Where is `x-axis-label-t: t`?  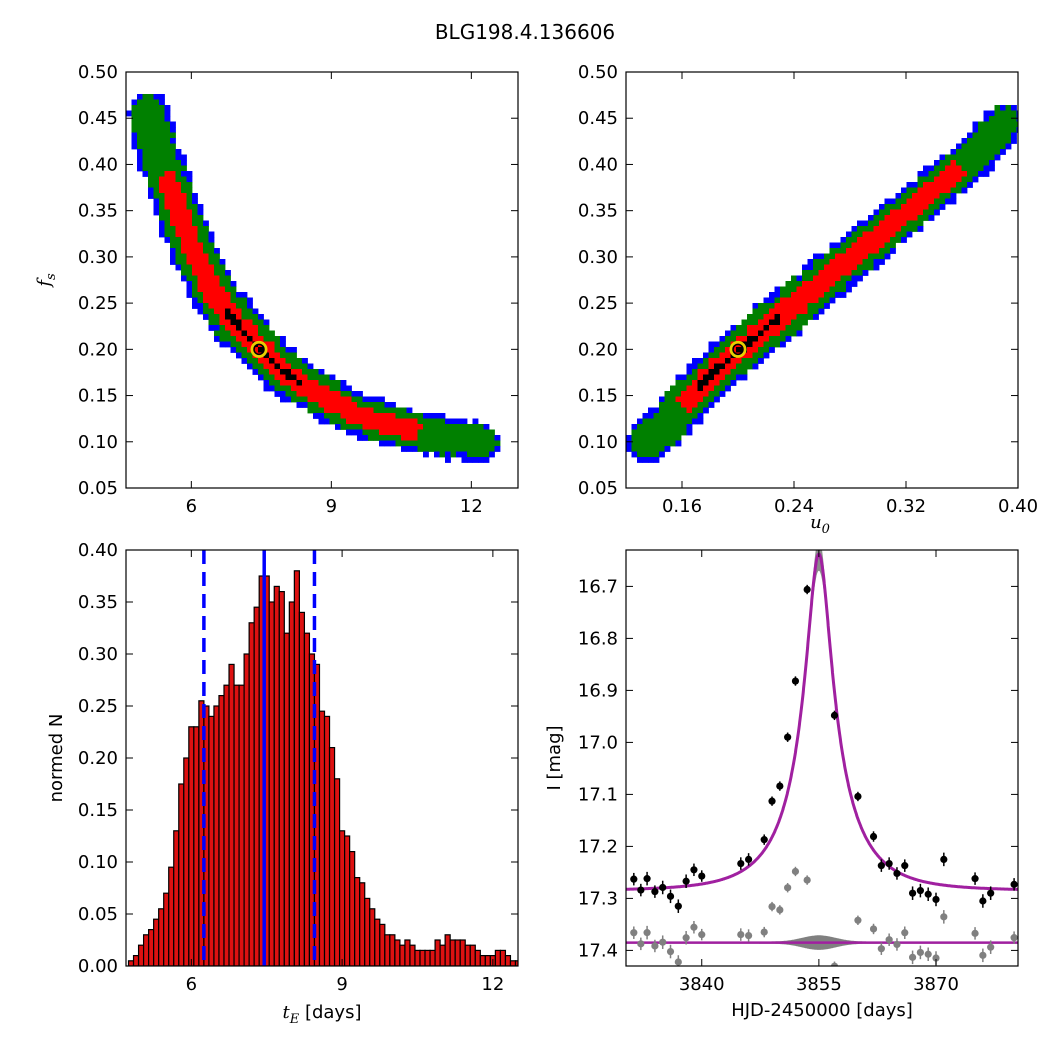 x-axis-label-t: t is located at coordinates (287, 1012).